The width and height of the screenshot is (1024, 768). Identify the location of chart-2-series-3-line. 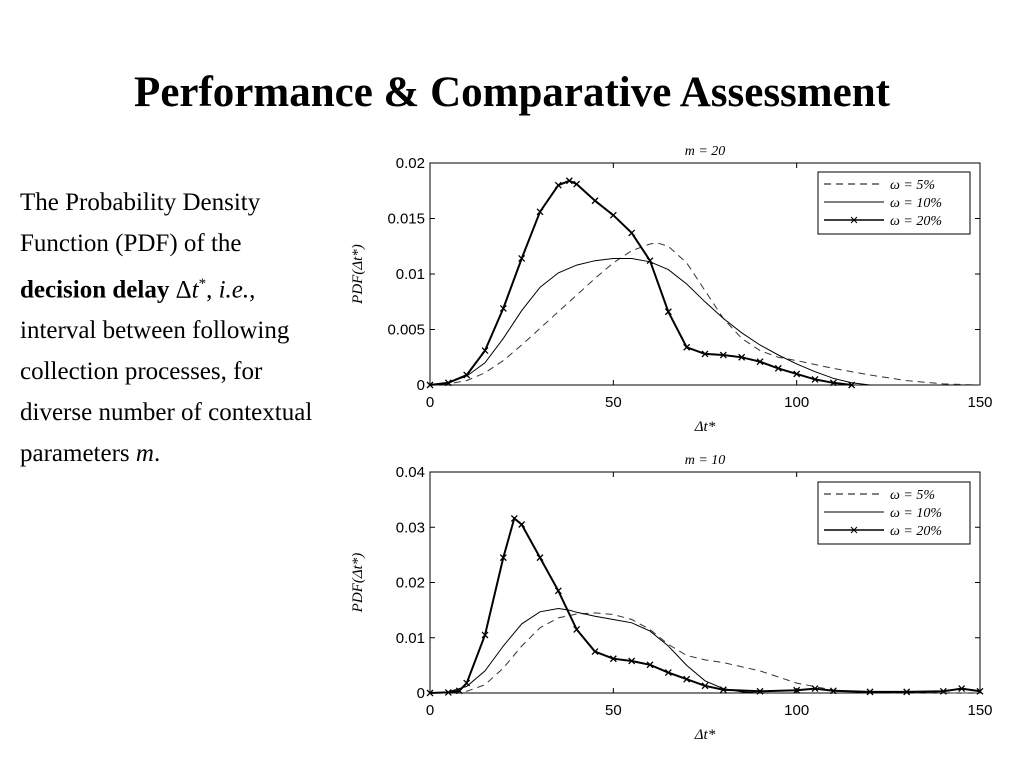
(705, 605).